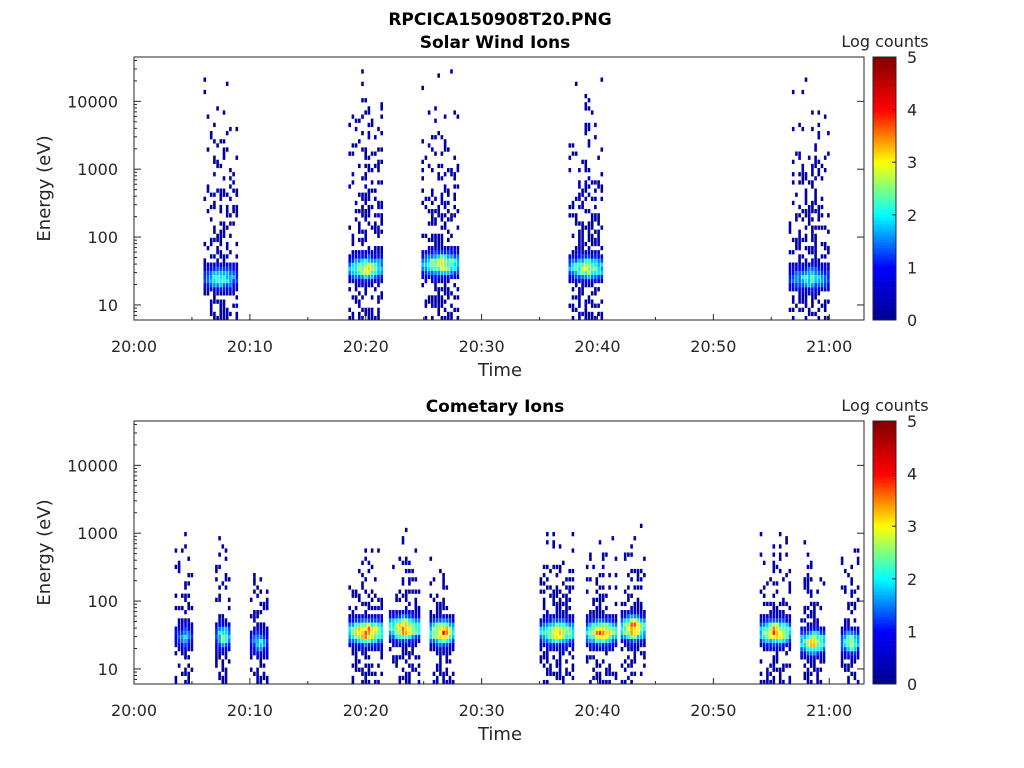 The height and width of the screenshot is (768, 1024). Describe the element at coordinates (482, 346) in the screenshot. I see `x-tick-label: 20:30` at that location.